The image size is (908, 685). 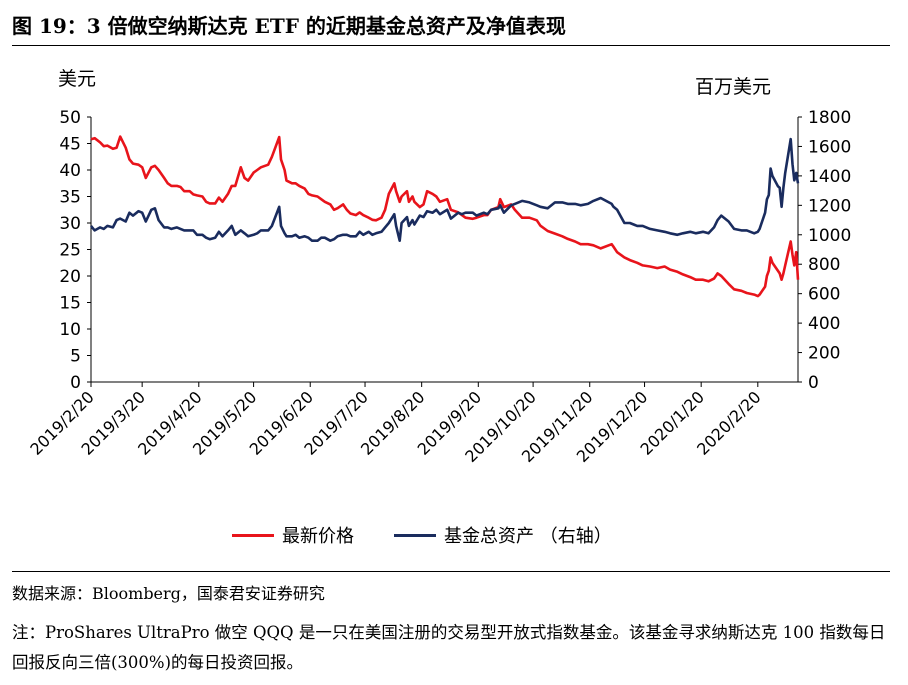 I want to click on left-tick-label: 5, so click(x=75, y=357).